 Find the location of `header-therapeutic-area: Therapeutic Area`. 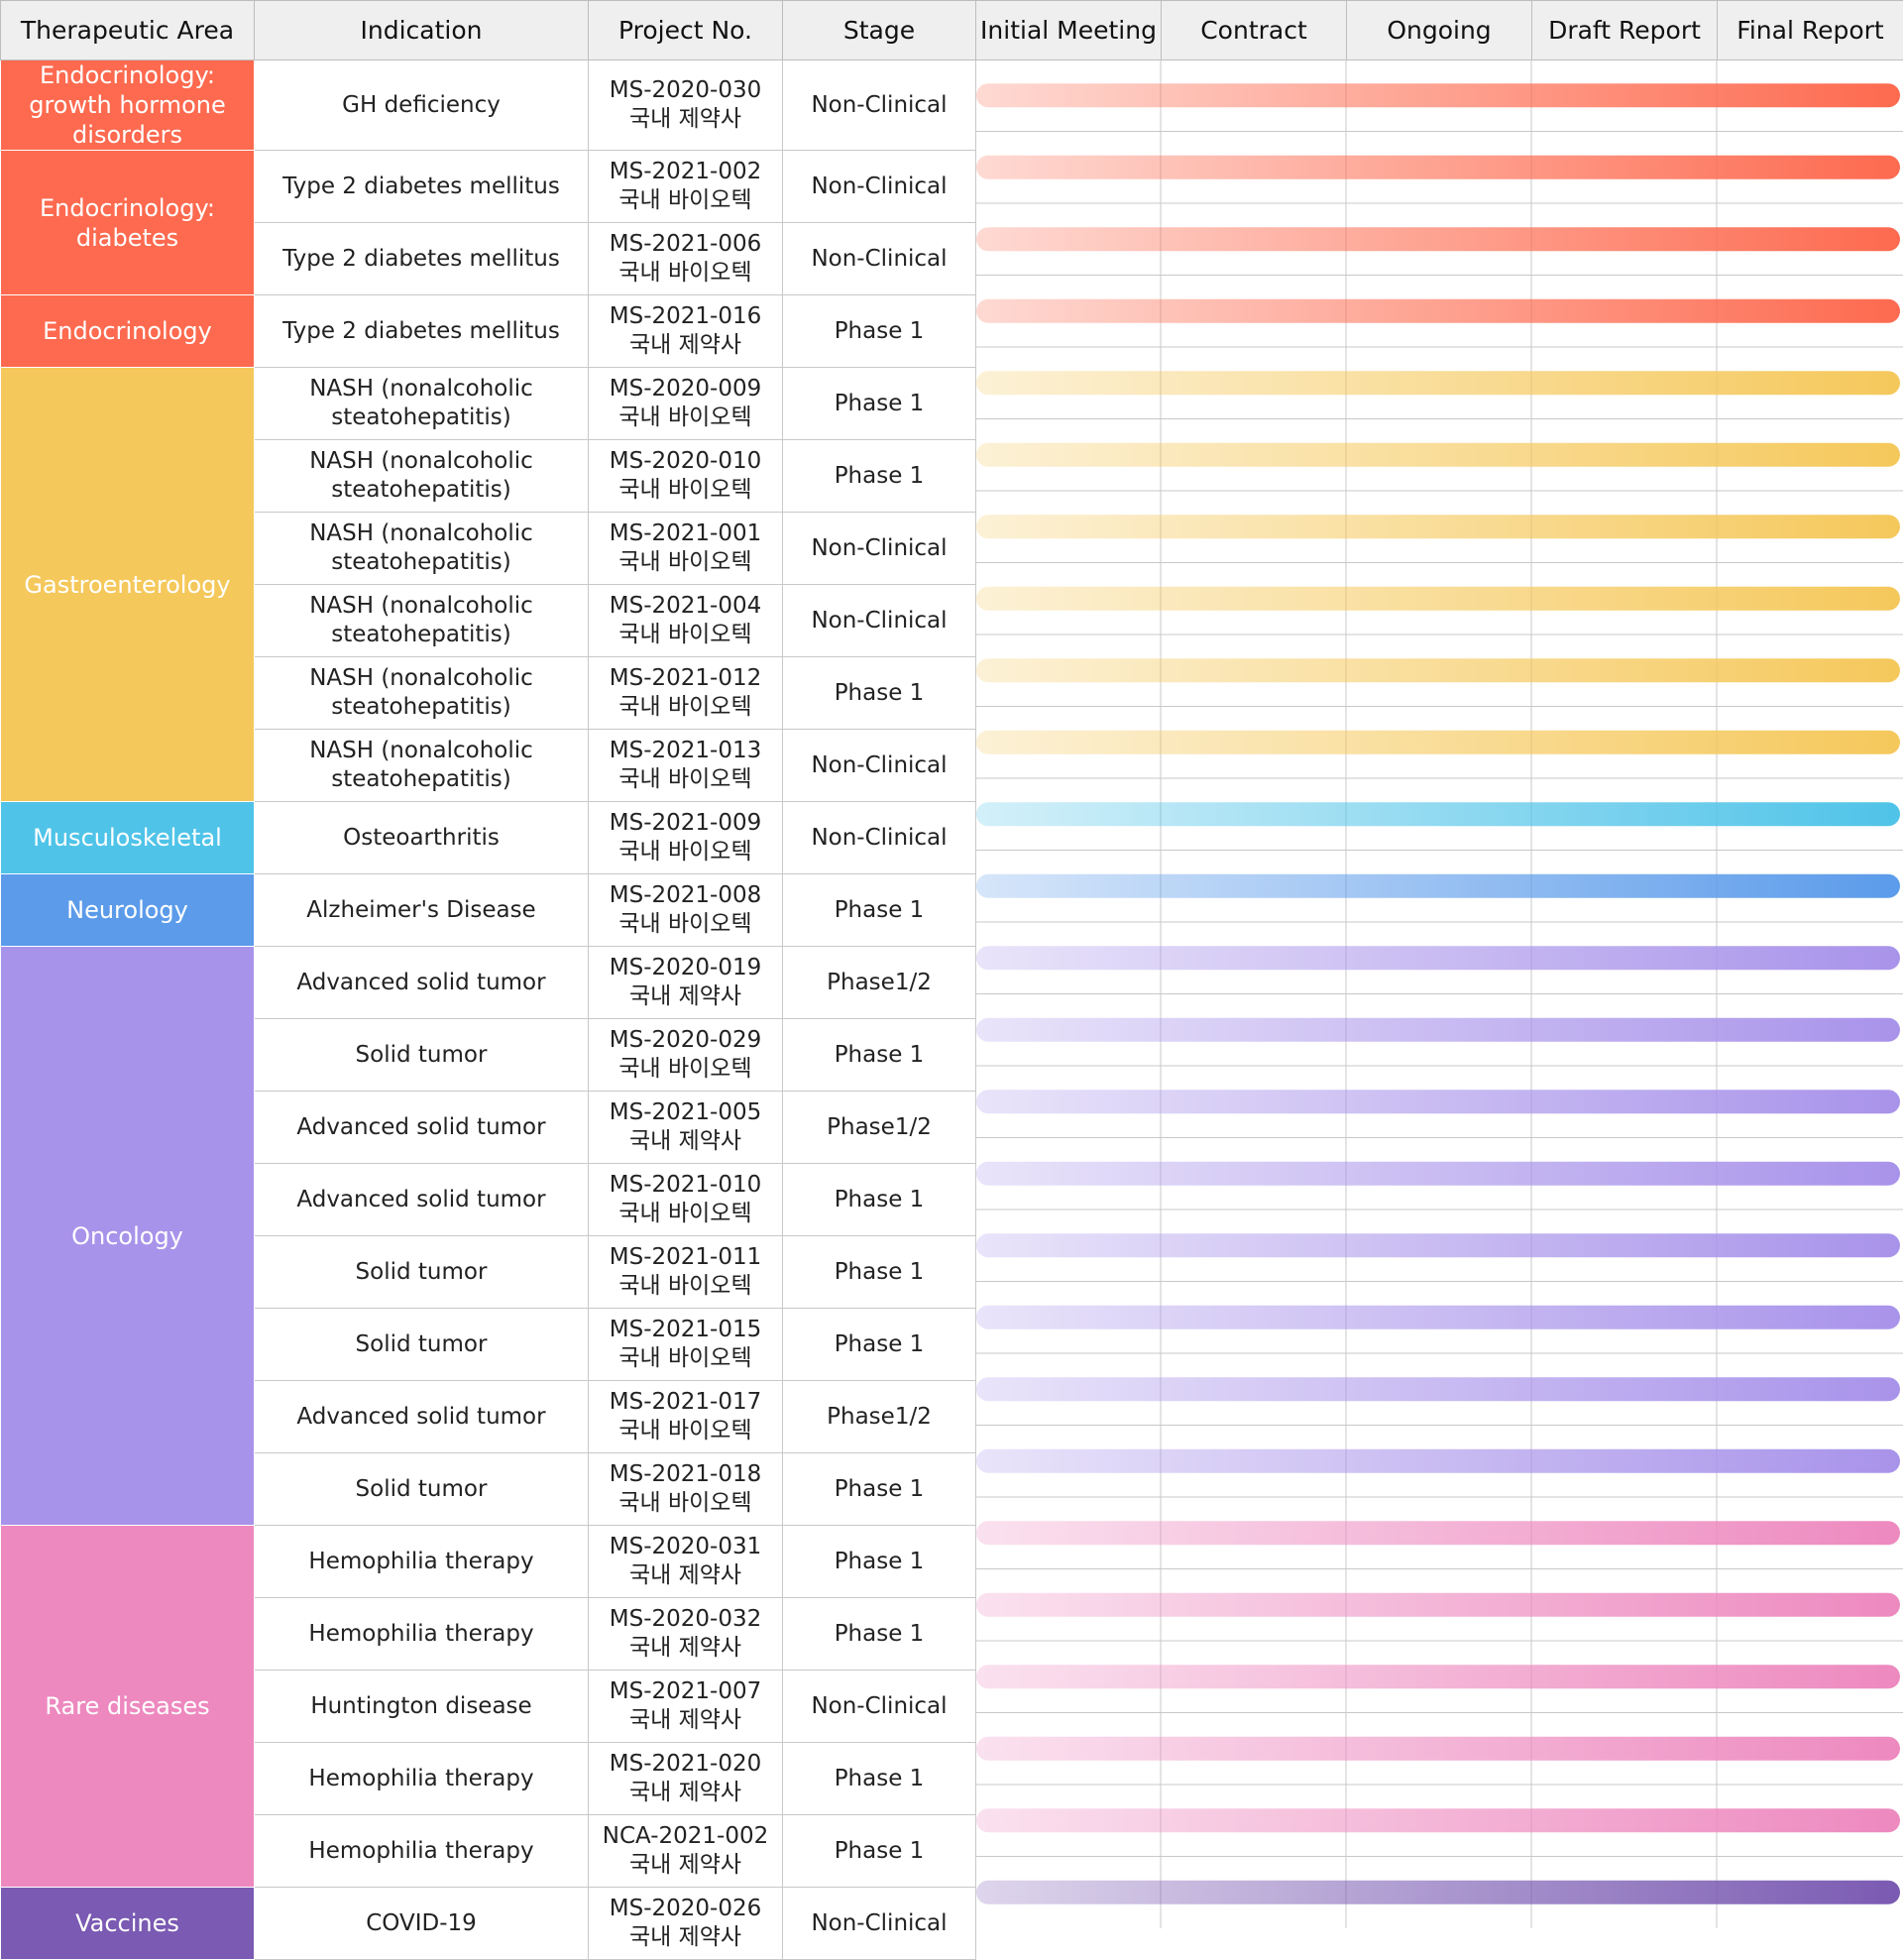

header-therapeutic-area: Therapeutic Area is located at coordinates (128, 30).